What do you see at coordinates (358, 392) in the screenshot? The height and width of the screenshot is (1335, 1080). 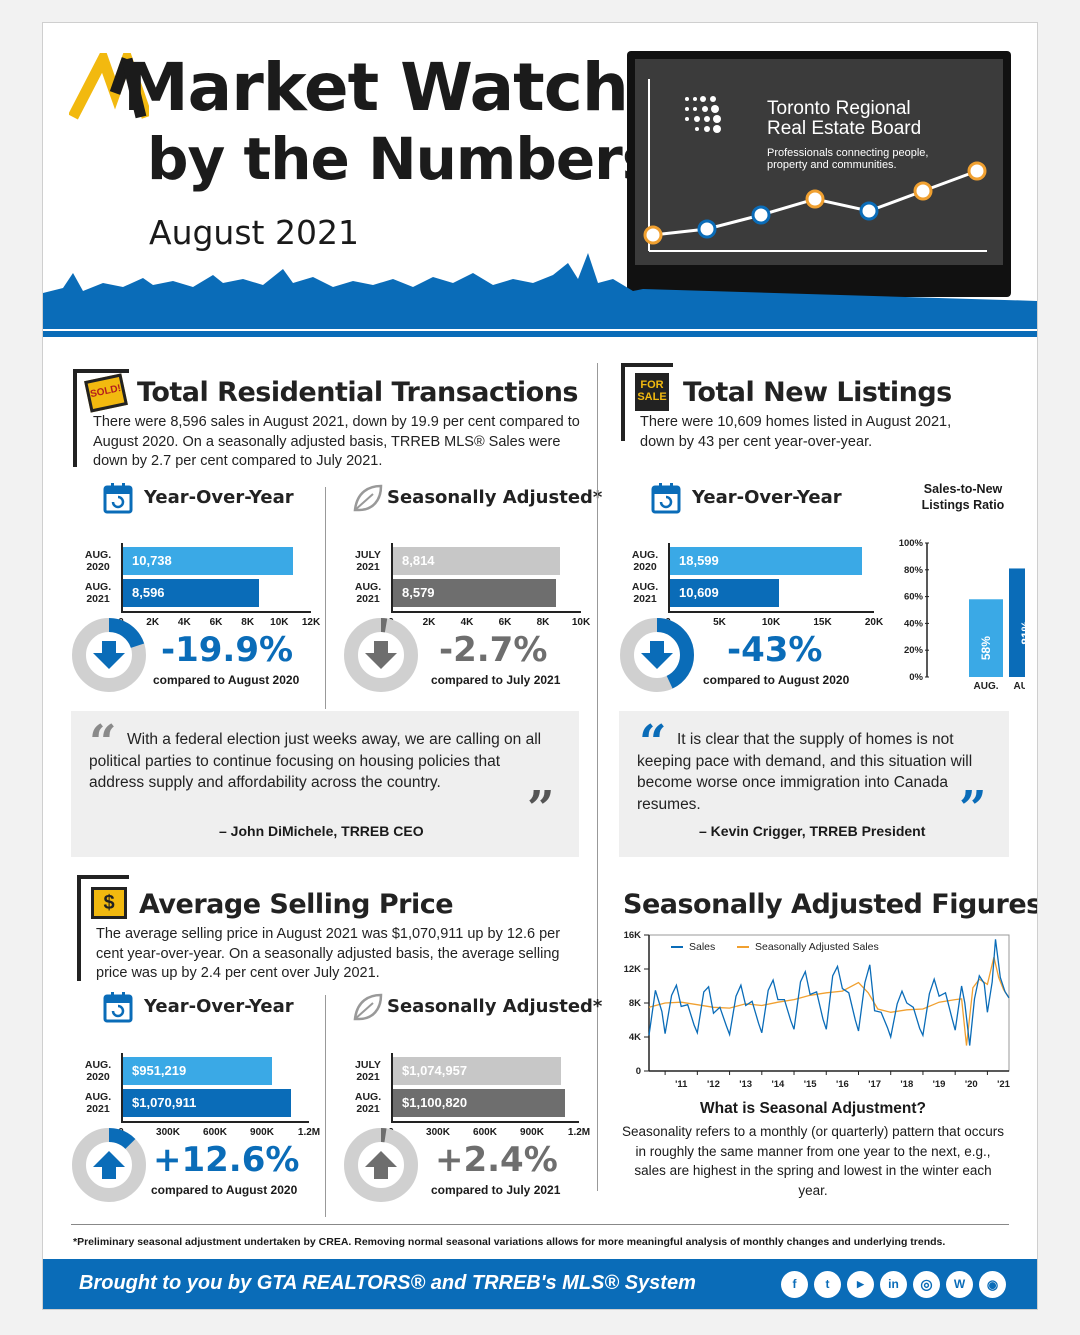 I see `transactions-title: Total Residential Transactions` at bounding box center [358, 392].